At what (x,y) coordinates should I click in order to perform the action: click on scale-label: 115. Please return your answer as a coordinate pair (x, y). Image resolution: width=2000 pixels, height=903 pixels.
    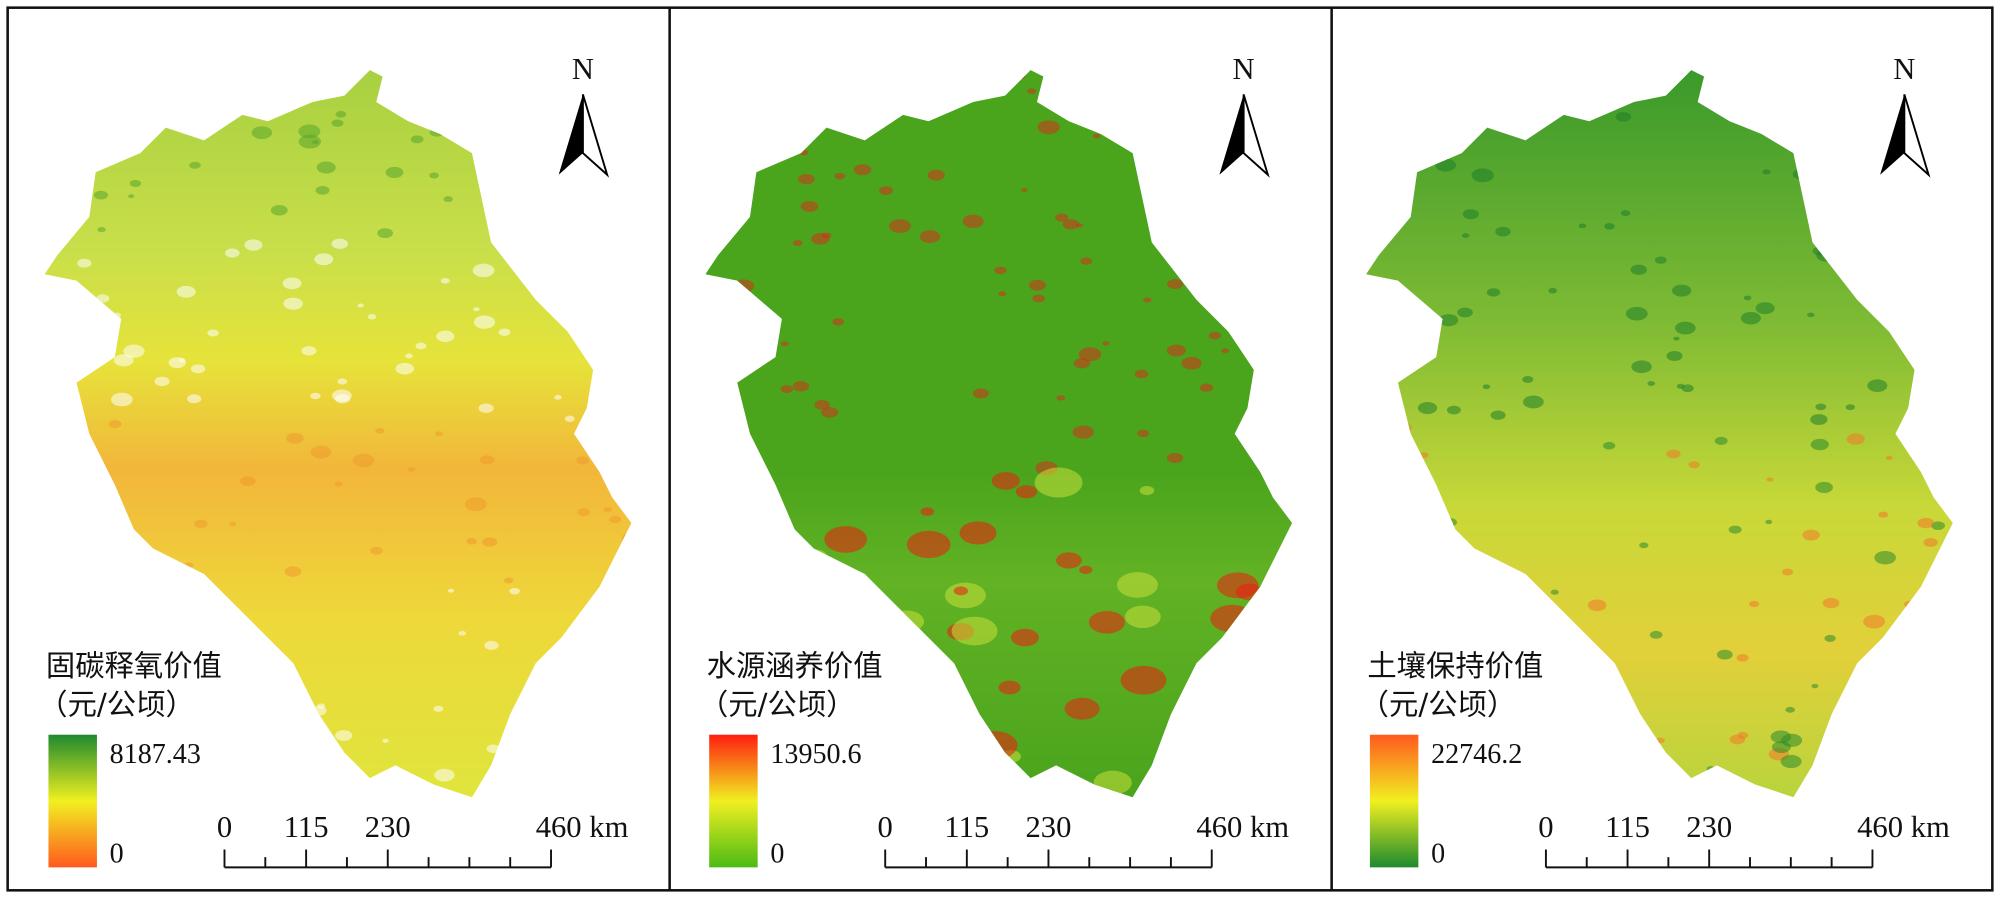
    Looking at the image, I should click on (966, 827).